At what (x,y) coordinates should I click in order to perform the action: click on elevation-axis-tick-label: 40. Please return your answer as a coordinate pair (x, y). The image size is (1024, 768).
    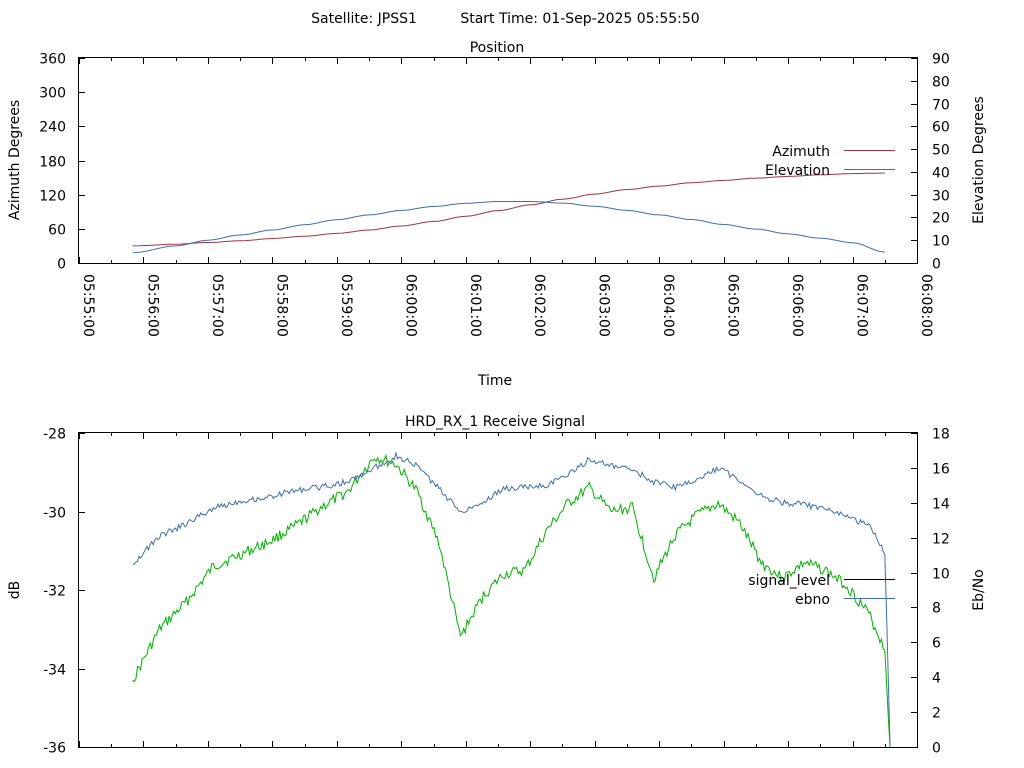
    Looking at the image, I should click on (941, 174).